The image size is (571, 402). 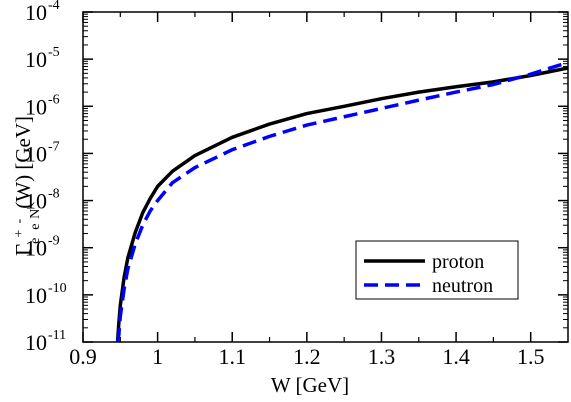 What do you see at coordinates (232, 356) in the screenshot?
I see `x-tick-label: 1.1` at bounding box center [232, 356].